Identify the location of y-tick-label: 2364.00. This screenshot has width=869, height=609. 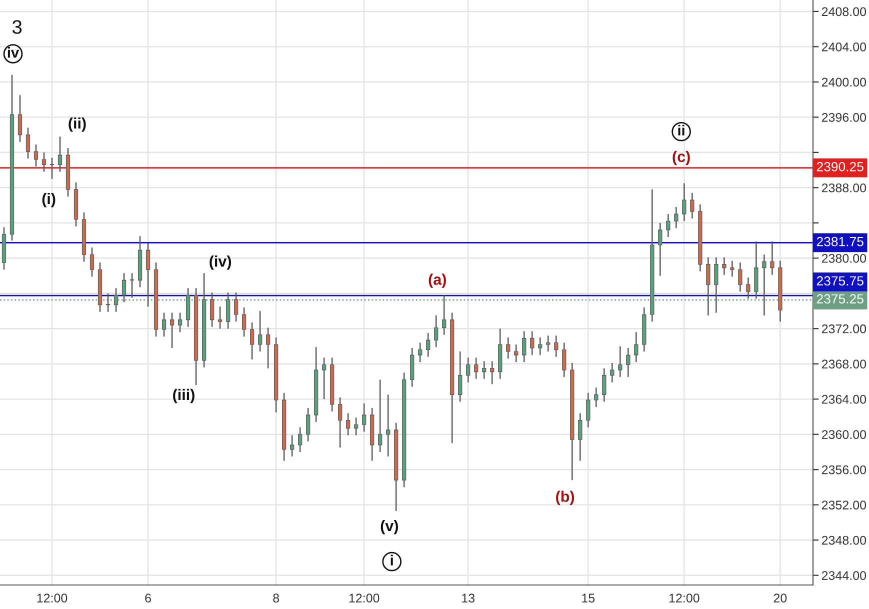
(844, 399).